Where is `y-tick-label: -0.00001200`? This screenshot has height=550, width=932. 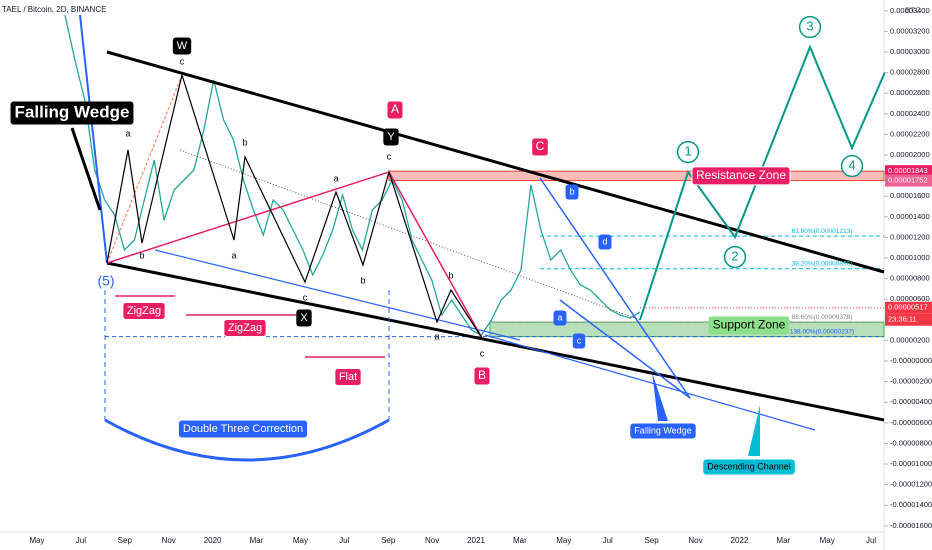
y-tick-label: -0.00001200 is located at coordinates (911, 484).